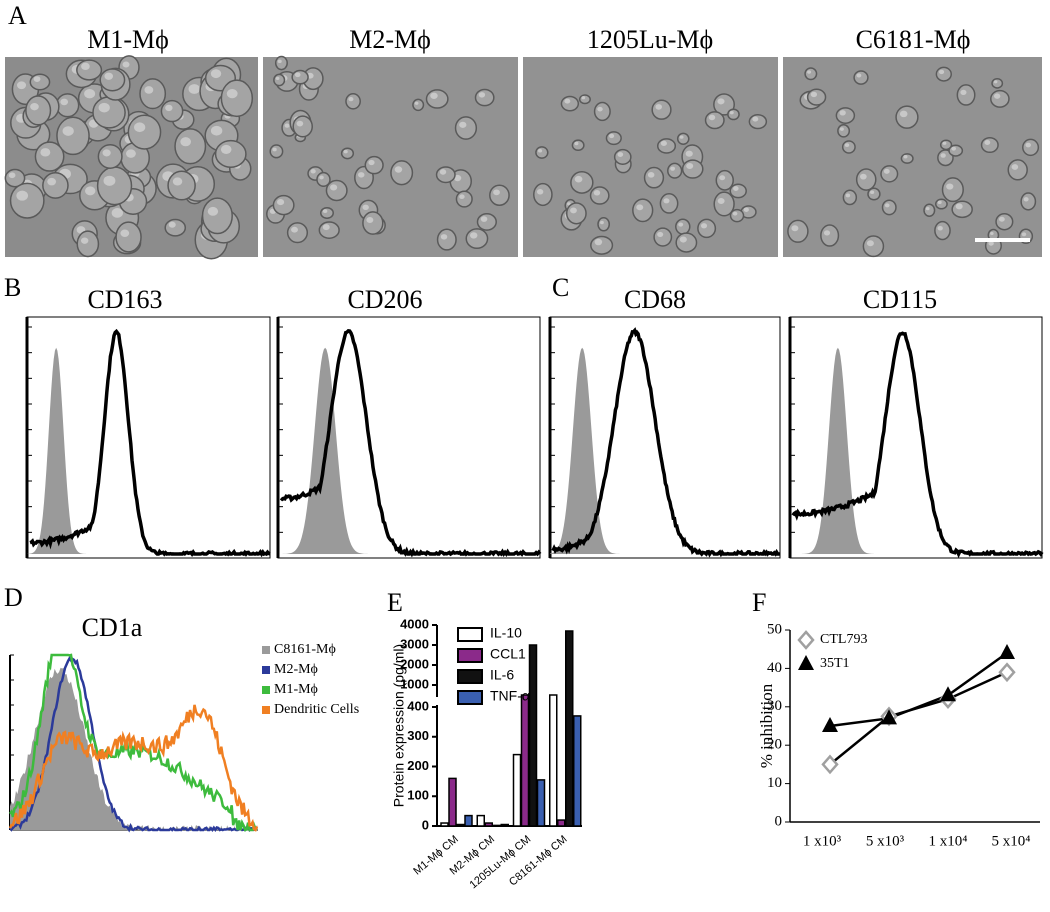  What do you see at coordinates (774, 783) in the screenshot?
I see `y-tick-label: 10` at bounding box center [774, 783].